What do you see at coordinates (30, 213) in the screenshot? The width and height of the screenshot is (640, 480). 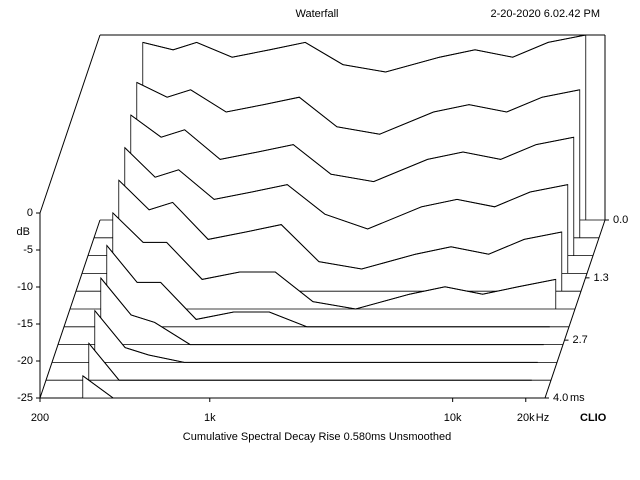 I see `y-tick-label: 0` at bounding box center [30, 213].